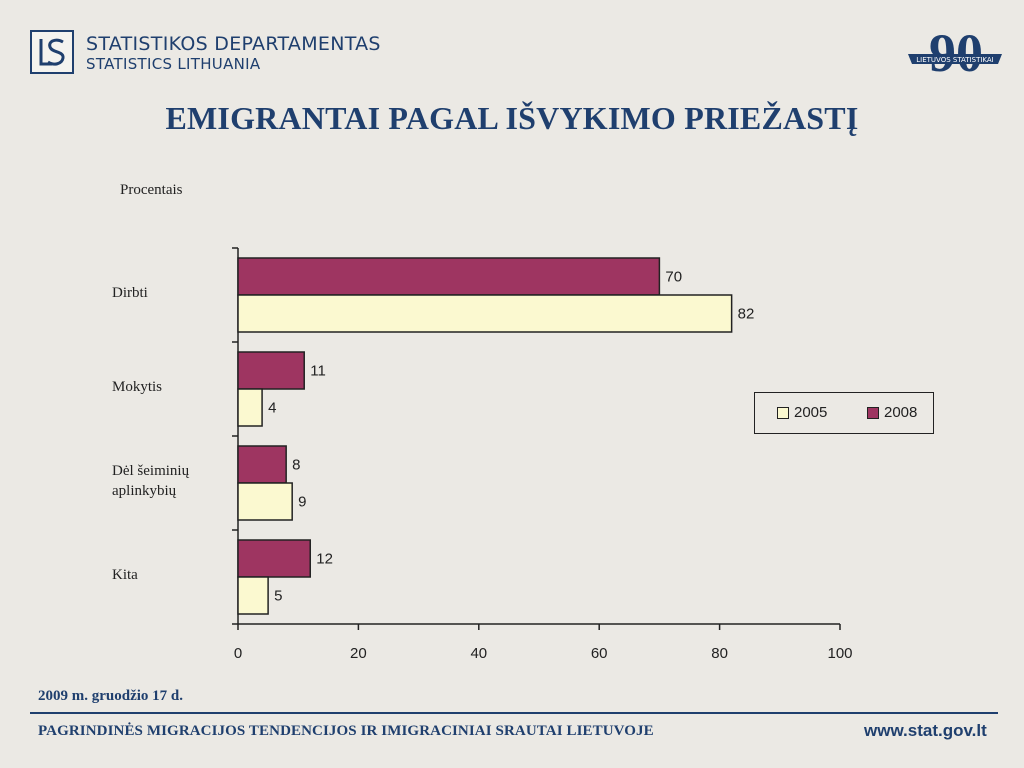 The height and width of the screenshot is (768, 1024). Describe the element at coordinates (901, 412) in the screenshot. I see `legend-label-2008: 2008` at that location.